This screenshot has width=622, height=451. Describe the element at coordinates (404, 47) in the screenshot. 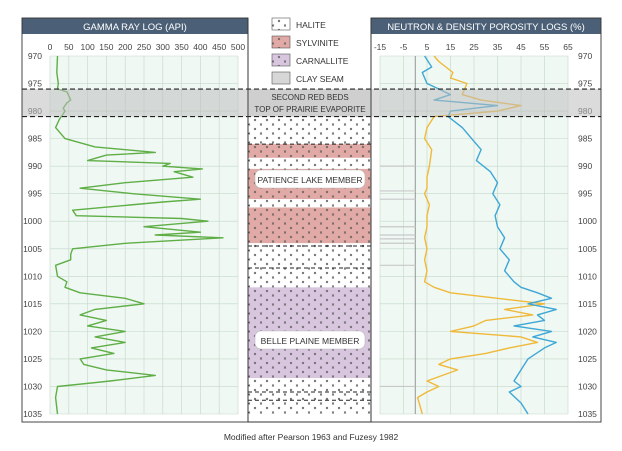

I see `x-tick-label: -5` at that location.